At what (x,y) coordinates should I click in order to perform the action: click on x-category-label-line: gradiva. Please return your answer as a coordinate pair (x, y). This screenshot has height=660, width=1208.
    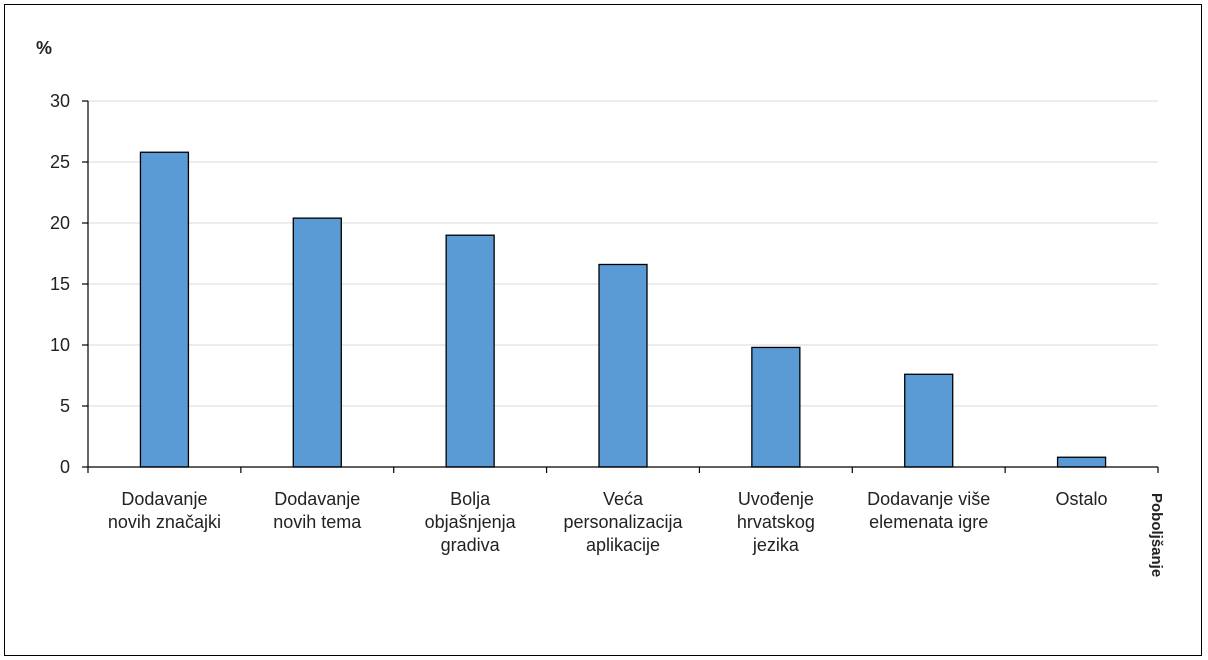
    Looking at the image, I should click on (471, 545).